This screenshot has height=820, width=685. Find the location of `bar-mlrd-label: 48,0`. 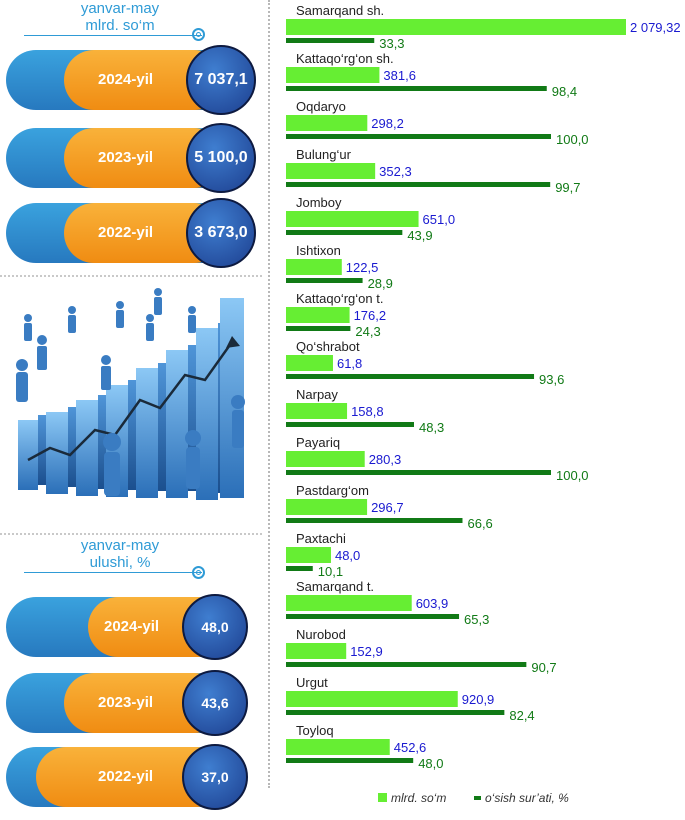

bar-mlrd-label: 48,0 is located at coordinates (347, 555).